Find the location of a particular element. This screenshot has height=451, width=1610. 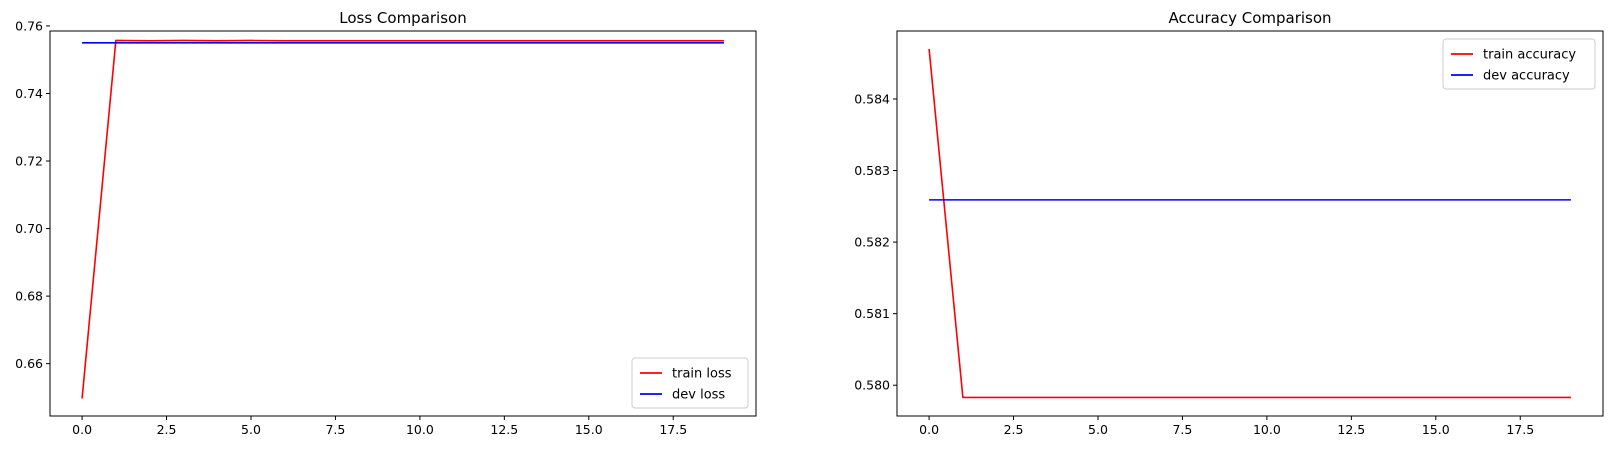

chart-title: Accuracy Comparison is located at coordinates (1249, 18).